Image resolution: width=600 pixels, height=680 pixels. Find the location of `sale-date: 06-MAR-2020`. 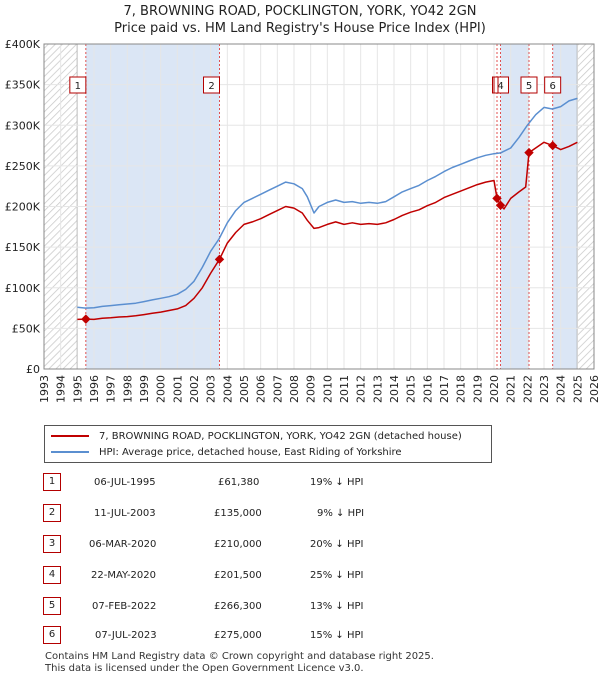

sale-date: 06-MAR-2020 is located at coordinates (123, 544).